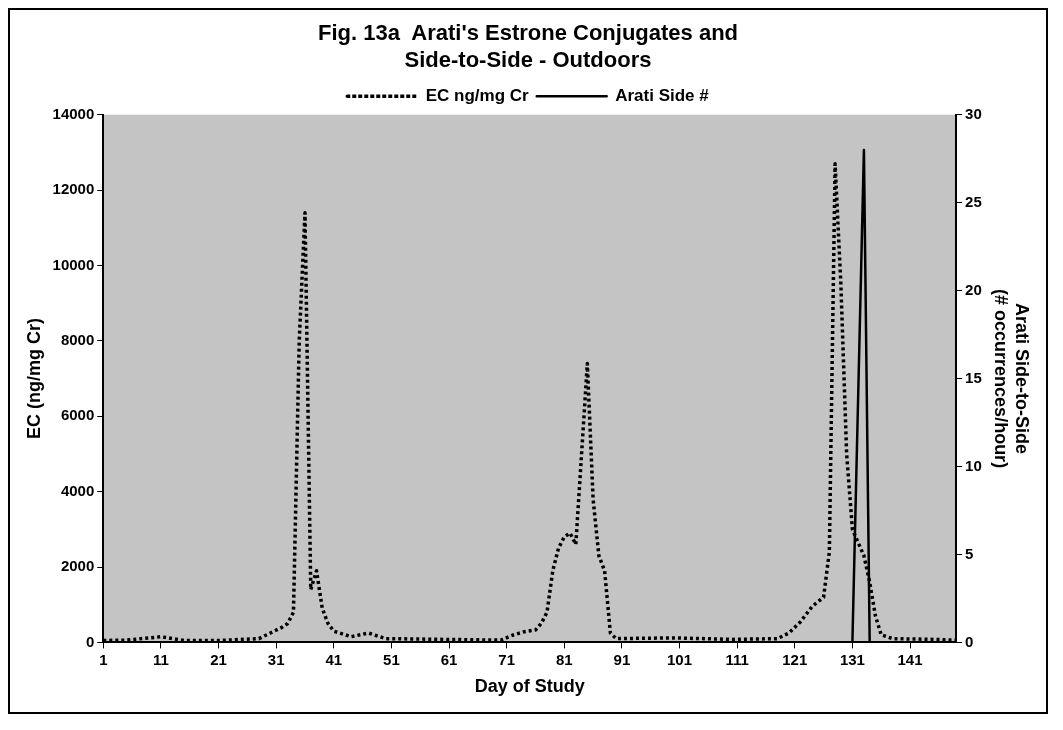 This screenshot has height=730, width=1063. I want to click on x-axis-title: Day of Study, so click(529, 686).